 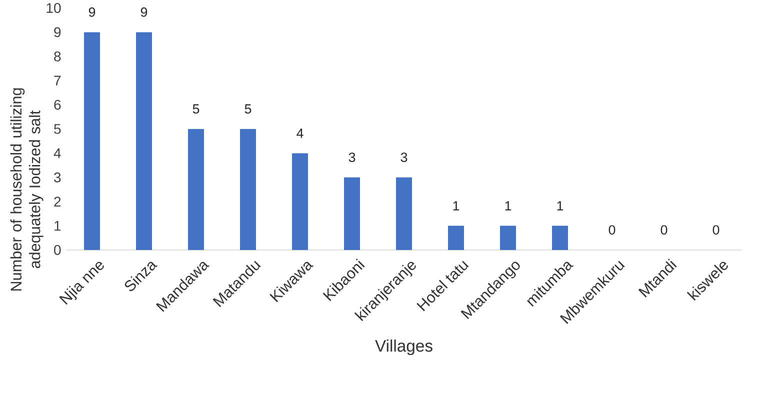 What do you see at coordinates (57, 56) in the screenshot?
I see `y-tick-label: 8` at bounding box center [57, 56].